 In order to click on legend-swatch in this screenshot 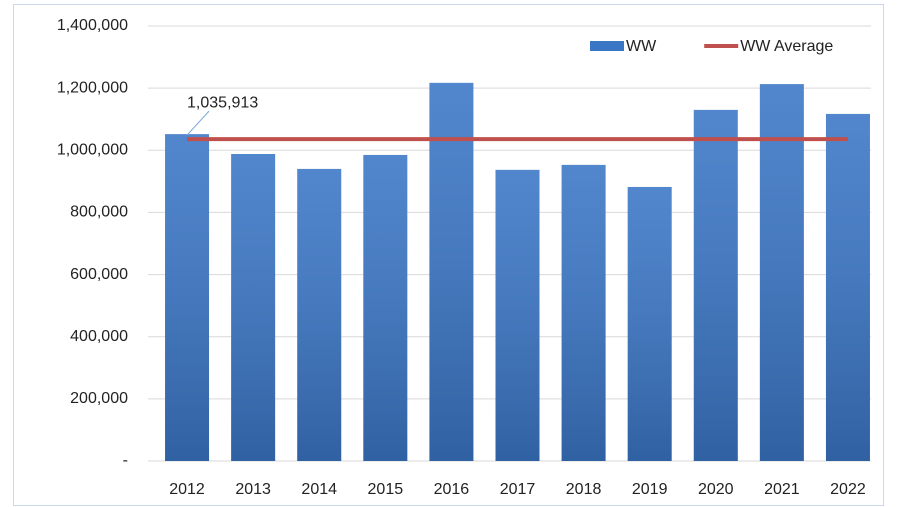, I will do `click(607, 46)`.